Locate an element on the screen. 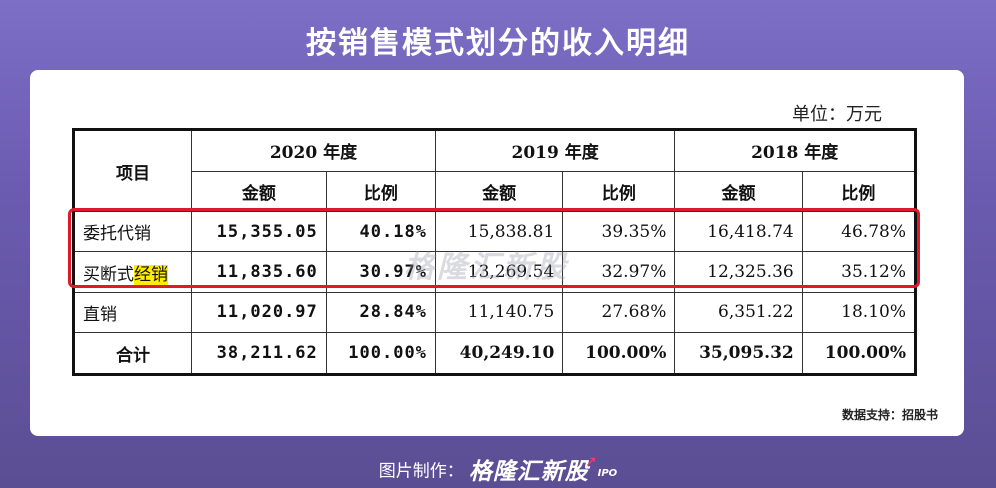  cell-ratio-2018: 100.00% is located at coordinates (859, 353).